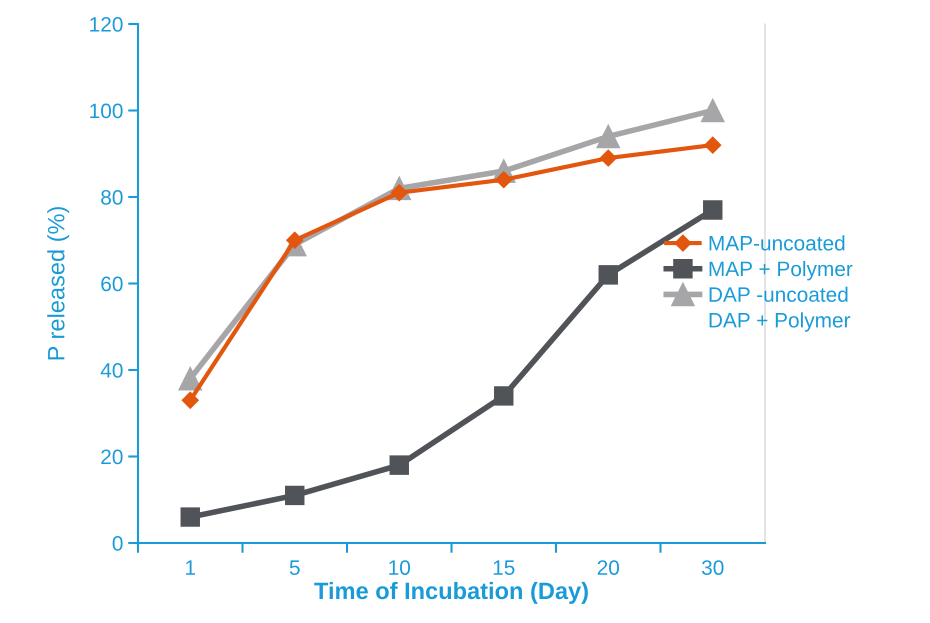  Describe the element at coordinates (112, 197) in the screenshot. I see `y-tick-label: 80` at that location.